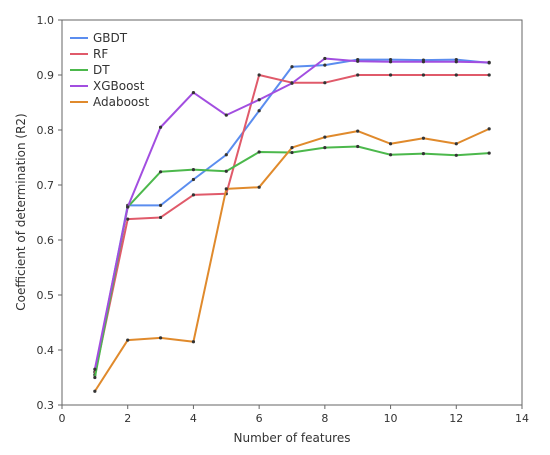 The image size is (550, 455). Describe the element at coordinates (259, 418) in the screenshot. I see `x-tick-label: 6` at that location.